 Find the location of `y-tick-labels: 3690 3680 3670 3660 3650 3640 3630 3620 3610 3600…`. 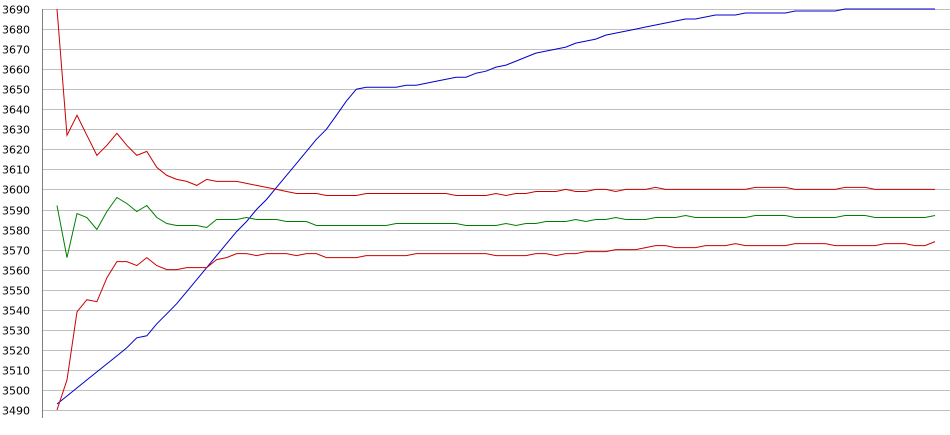

y-tick-labels: 3690 3680 3670 3660 3650 3640 3630 3620 3610 3600… is located at coordinates (16, 211).